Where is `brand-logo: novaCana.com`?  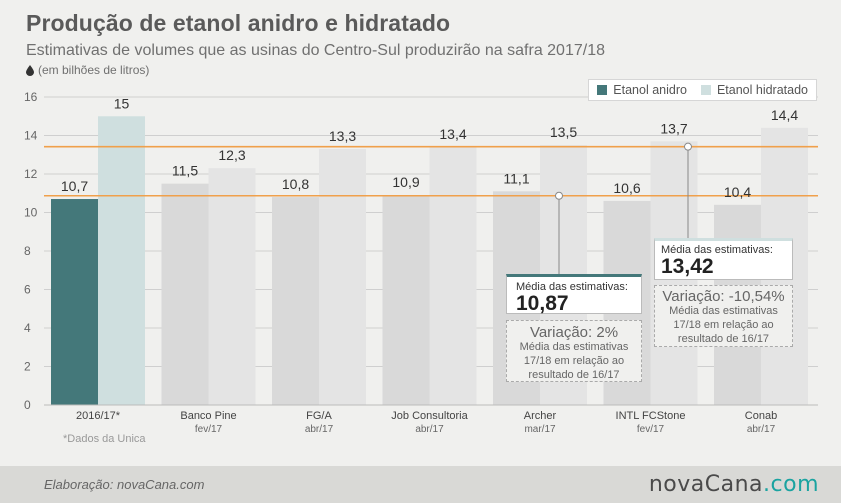 brand-logo: novaCana.com is located at coordinates (734, 484).